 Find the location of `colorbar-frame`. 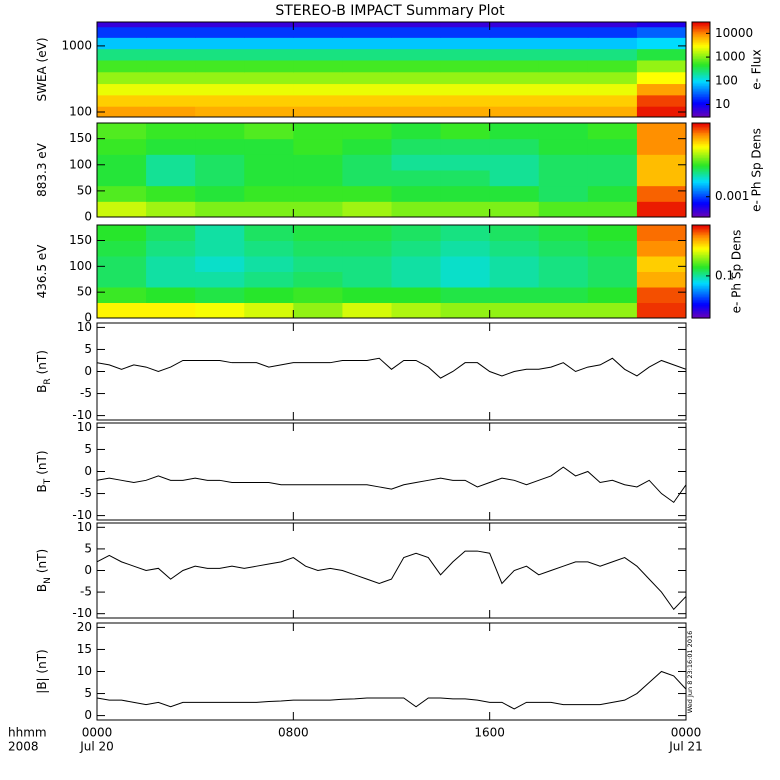

colorbar-frame is located at coordinates (701, 69).